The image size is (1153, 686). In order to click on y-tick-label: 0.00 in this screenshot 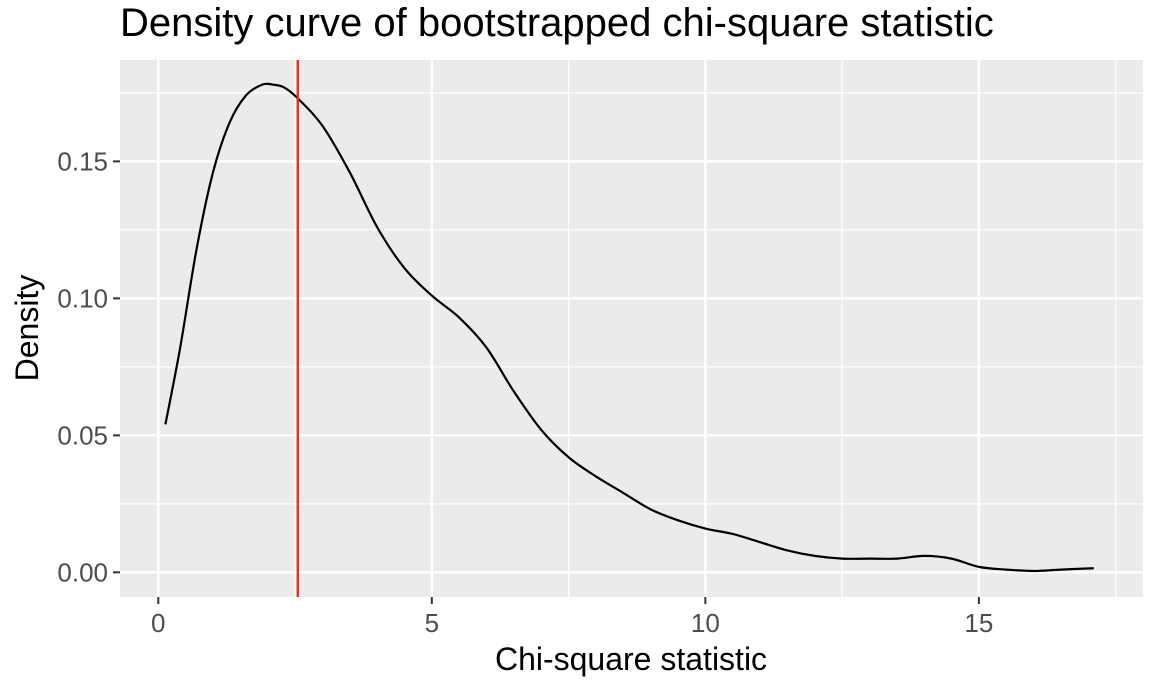, I will do `click(82, 572)`.